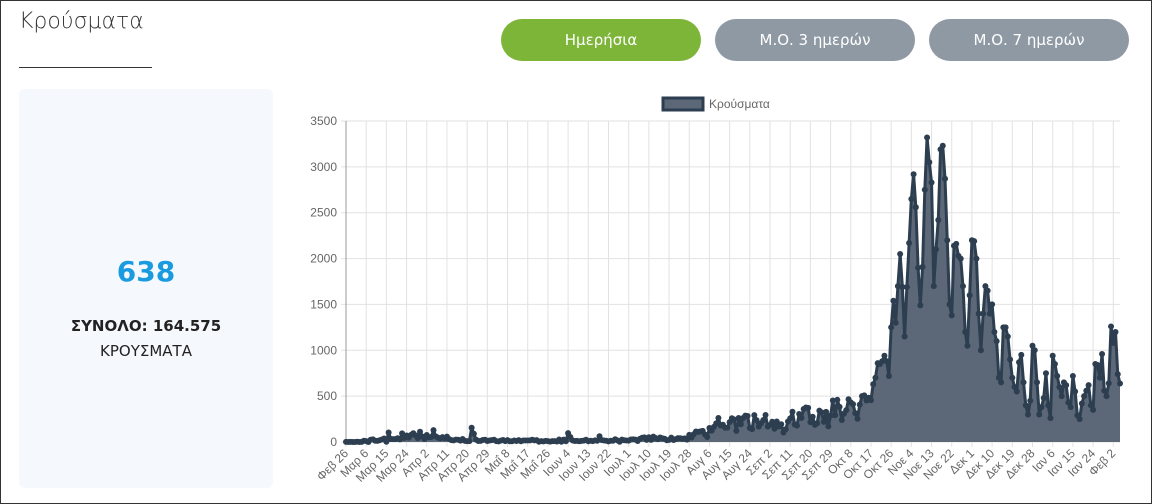 Image resolution: width=1152 pixels, height=504 pixels. What do you see at coordinates (323, 259) in the screenshot?
I see `y-tick-label: 2000` at bounding box center [323, 259].